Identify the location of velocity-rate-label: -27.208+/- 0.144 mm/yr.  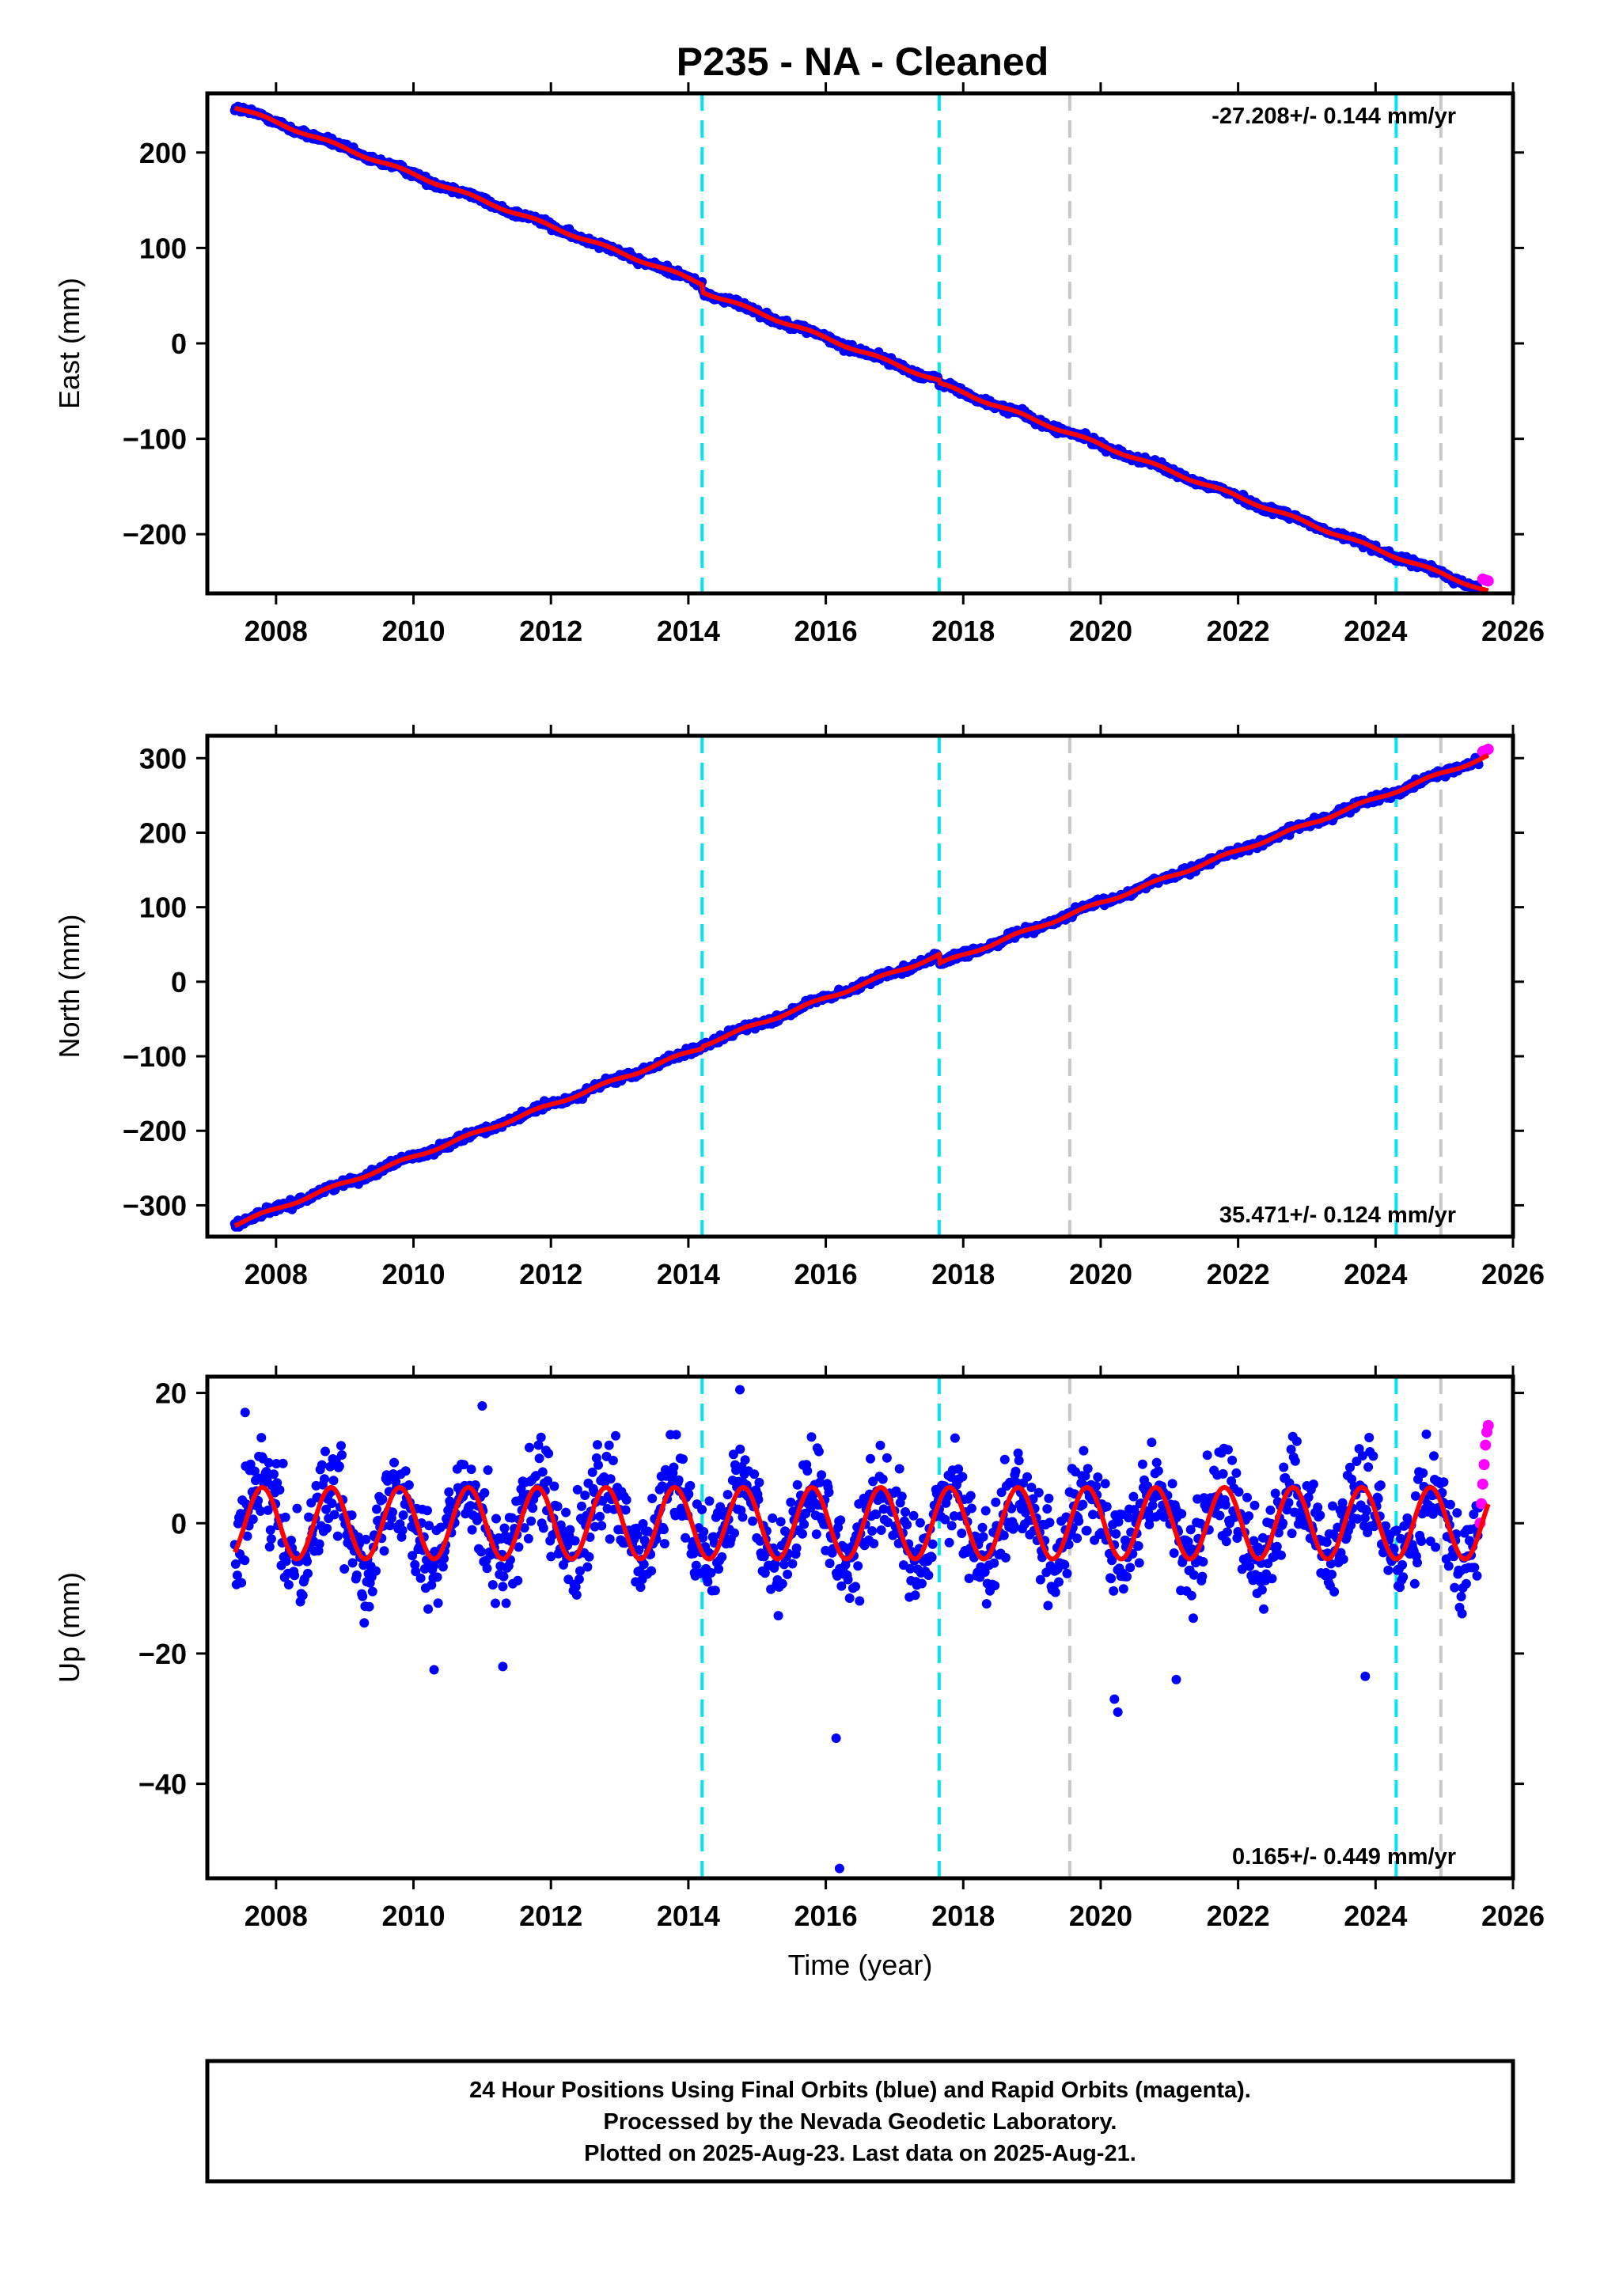
(1334, 116).